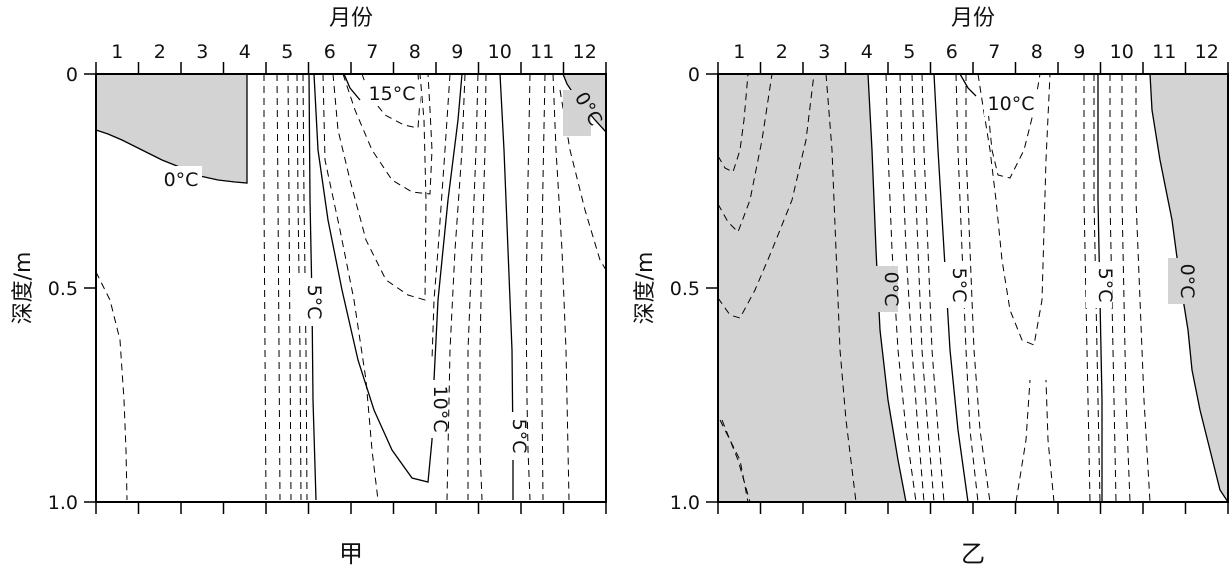 This screenshot has width=1232, height=572. Describe the element at coordinates (181, 180) in the screenshot. I see `contour-label-0c-winter: 0°C` at that location.